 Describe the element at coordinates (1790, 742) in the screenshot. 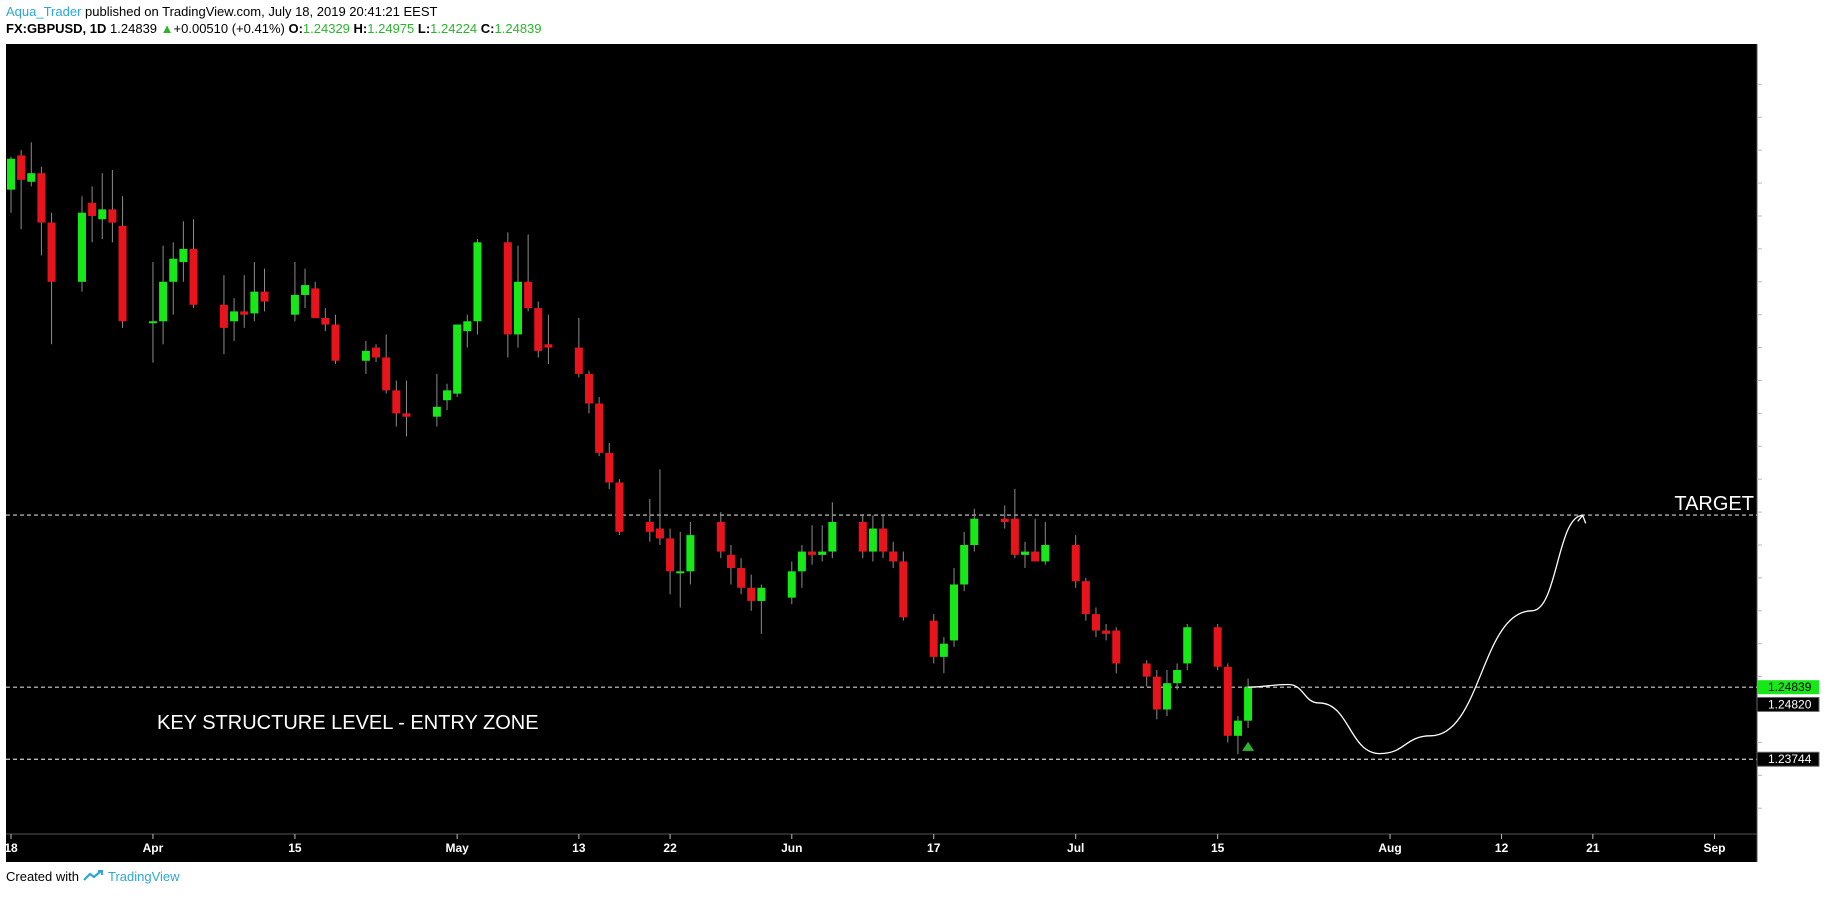

I see `y-tick-label: 1.24000` at that location.